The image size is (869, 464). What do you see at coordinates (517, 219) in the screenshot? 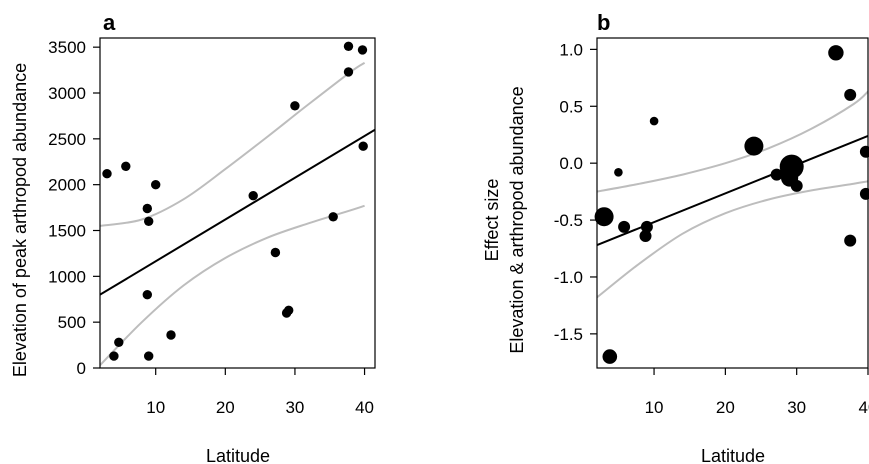
I see `y-axis-title-line2: Elevation & arthropod abundance` at bounding box center [517, 219].